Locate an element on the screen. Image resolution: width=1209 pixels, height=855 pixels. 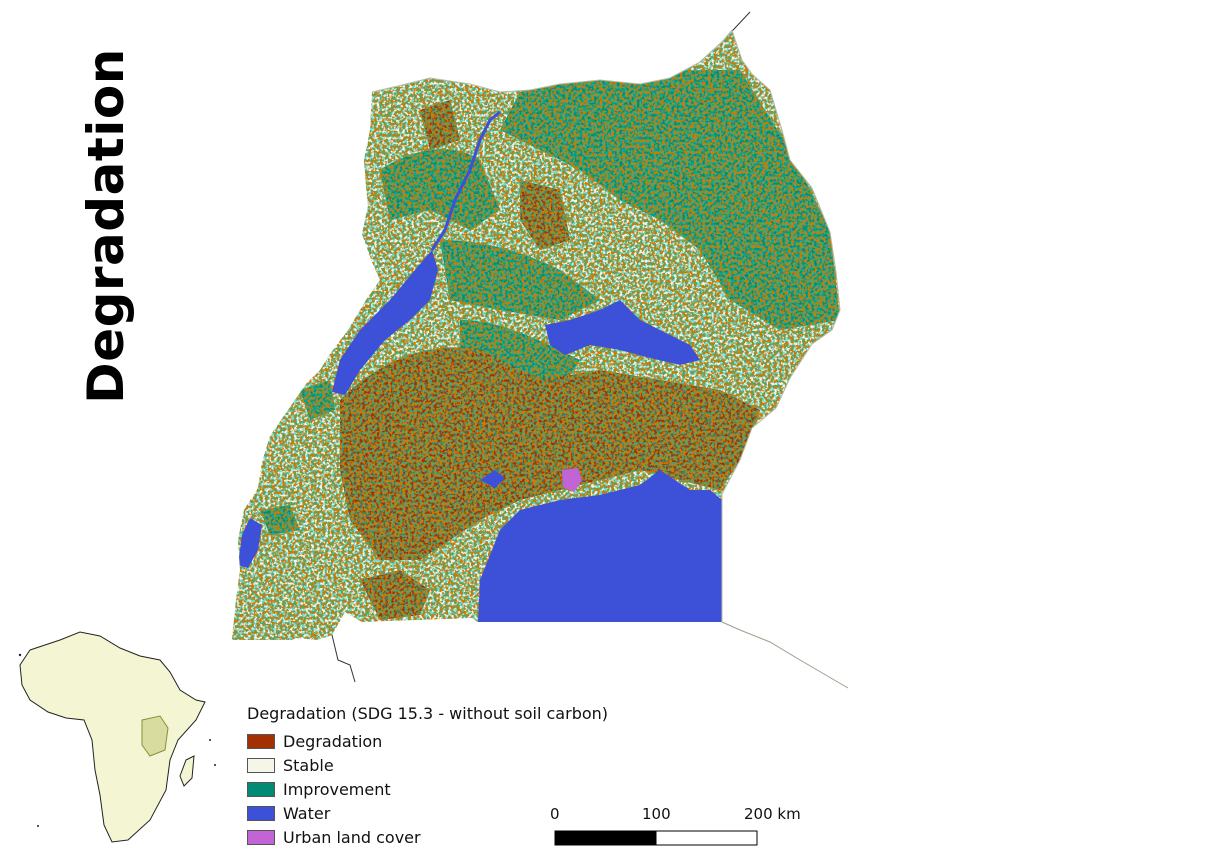
legend-label: Stable is located at coordinates (308, 765).